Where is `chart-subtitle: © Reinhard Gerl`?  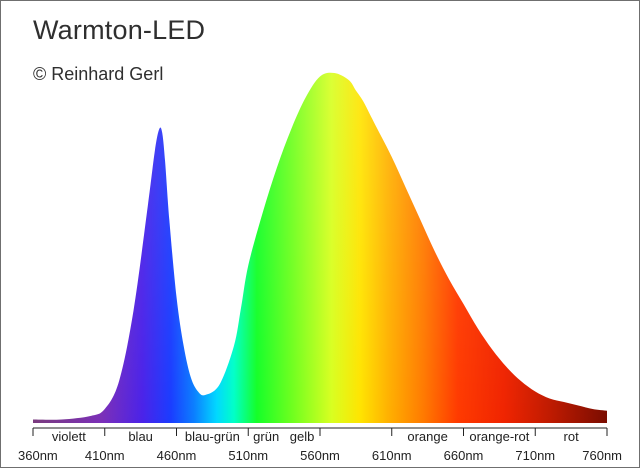
chart-subtitle: © Reinhard Gerl is located at coordinates (98, 74).